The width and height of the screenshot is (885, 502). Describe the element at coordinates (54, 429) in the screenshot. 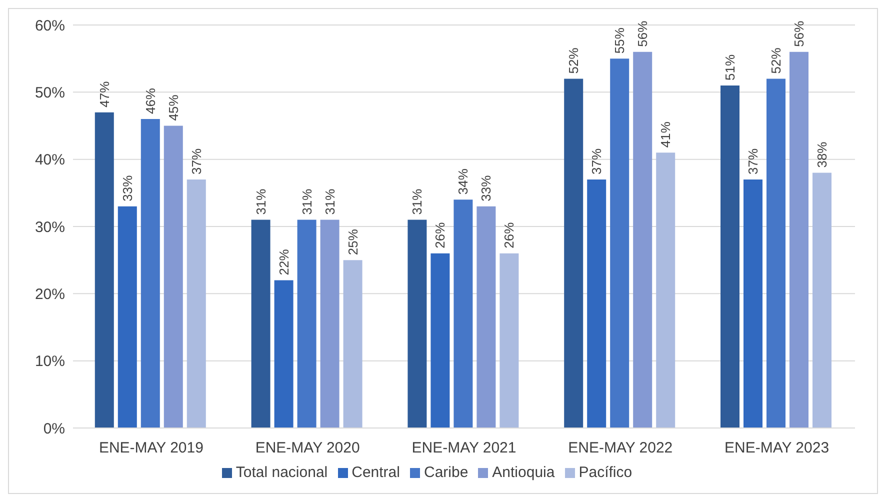

I see `y-tick-label: 0%` at that location.